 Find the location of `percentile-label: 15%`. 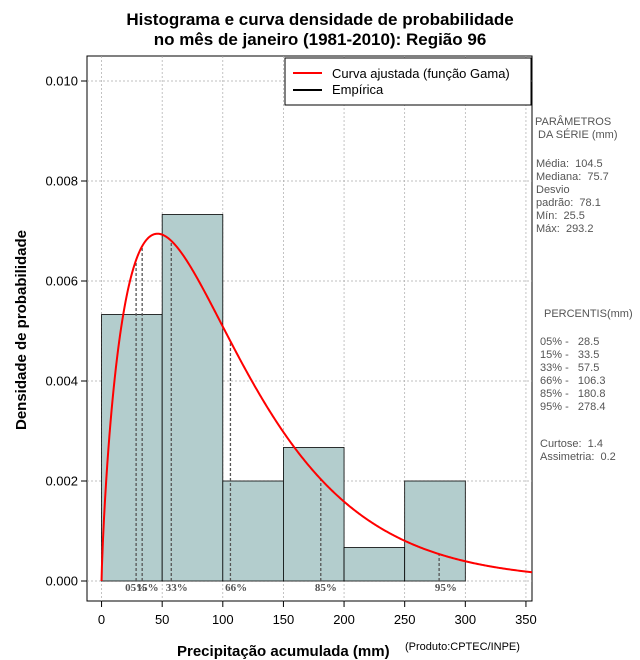

percentile-label: 15% is located at coordinates (148, 588).